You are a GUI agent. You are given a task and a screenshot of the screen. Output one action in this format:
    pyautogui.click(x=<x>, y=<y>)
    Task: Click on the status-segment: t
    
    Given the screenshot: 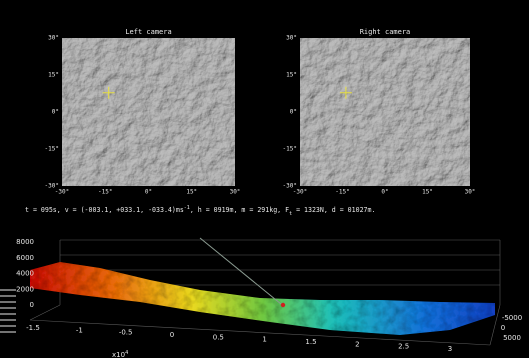 What is the action you would take?
    pyautogui.click(x=290, y=214)
    